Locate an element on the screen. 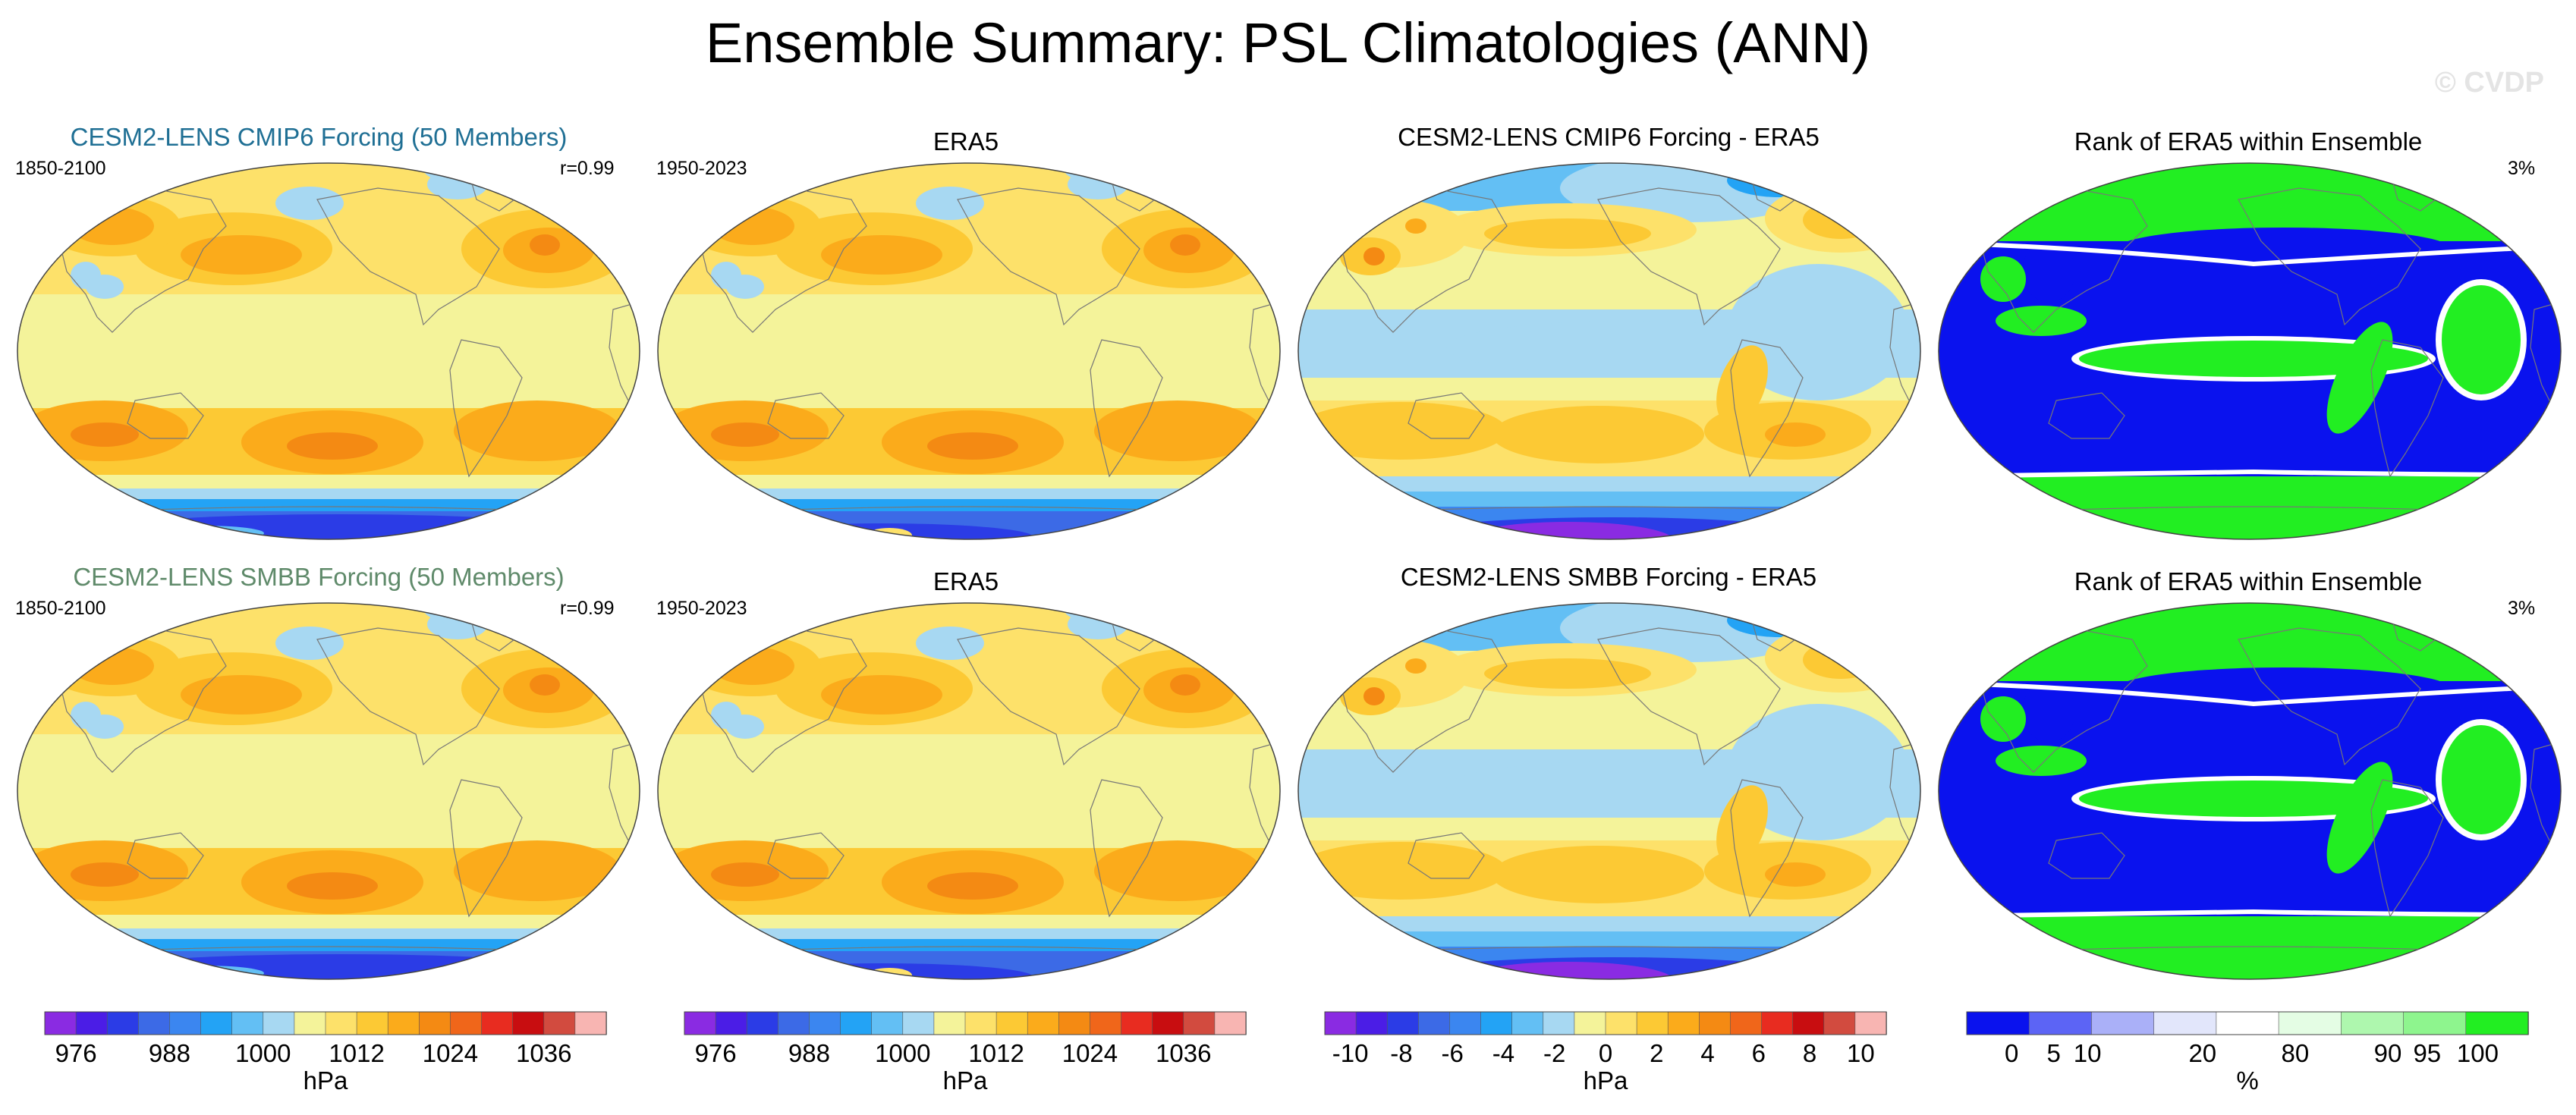  stat-label-r2c1: r=0.99 is located at coordinates (587, 608).